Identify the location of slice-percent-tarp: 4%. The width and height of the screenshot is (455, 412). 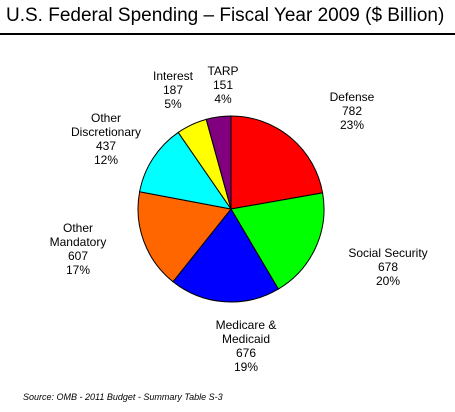
(223, 99).